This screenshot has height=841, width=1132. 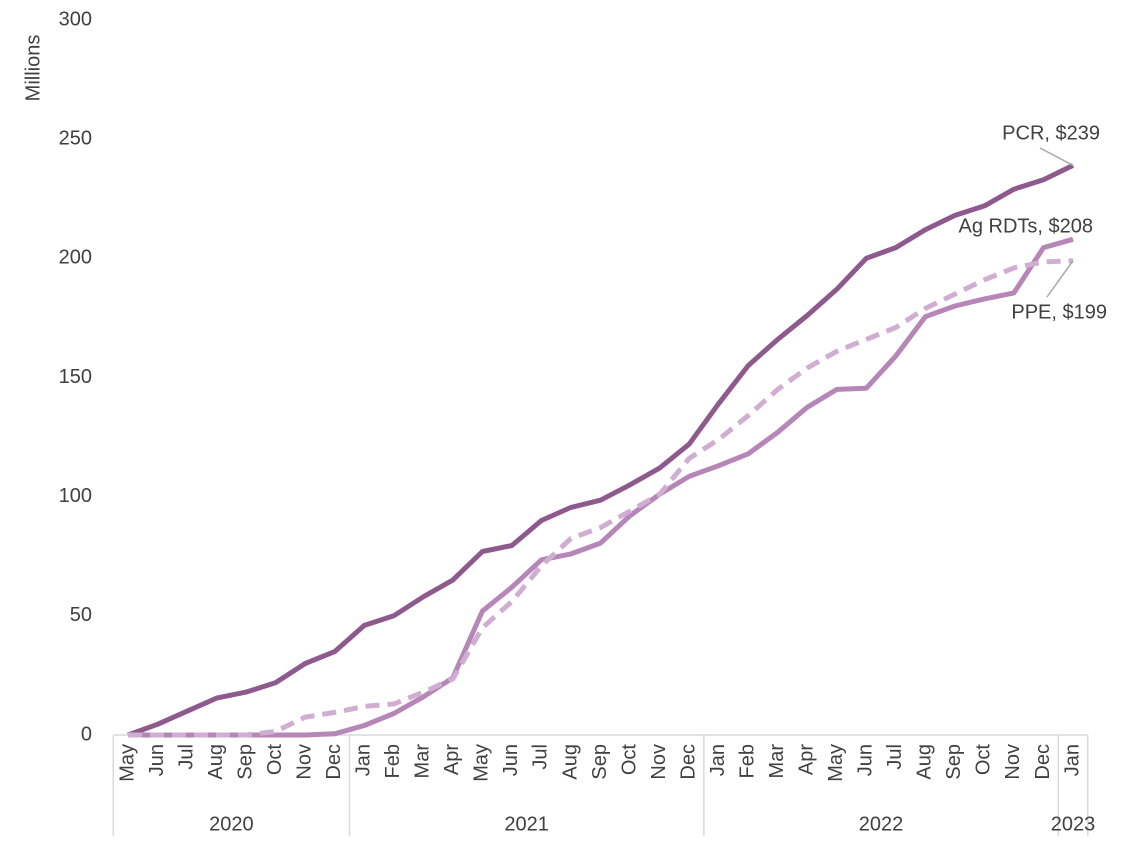 What do you see at coordinates (75, 377) in the screenshot?
I see `y-tick-label: 150` at bounding box center [75, 377].